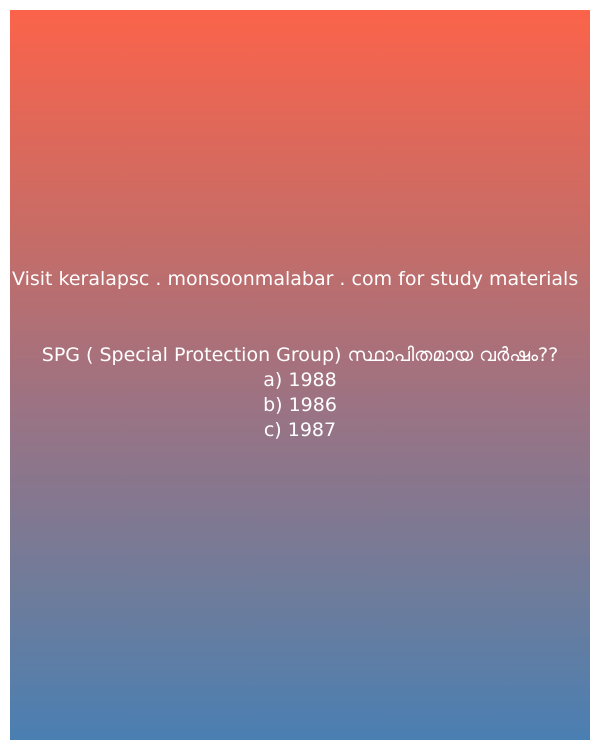  What do you see at coordinates (300, 430) in the screenshot?
I see `option-c: c) 1987` at bounding box center [300, 430].